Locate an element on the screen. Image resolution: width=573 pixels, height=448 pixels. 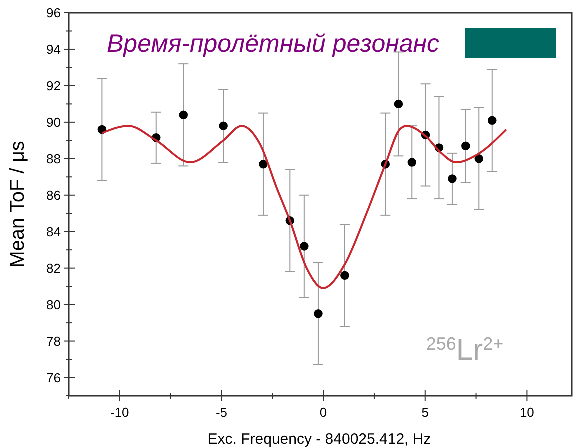
y-tick-label: 86 is located at coordinates (53, 195).